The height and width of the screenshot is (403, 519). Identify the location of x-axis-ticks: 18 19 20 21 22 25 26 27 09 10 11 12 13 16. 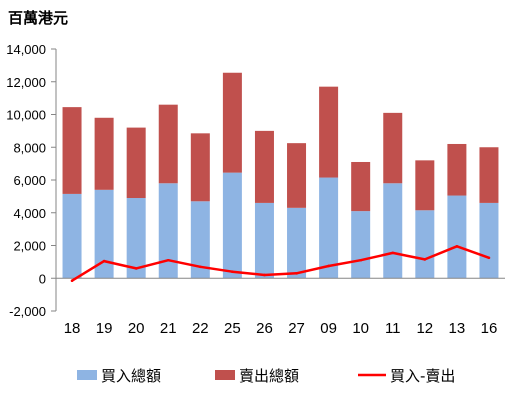
(281, 328).